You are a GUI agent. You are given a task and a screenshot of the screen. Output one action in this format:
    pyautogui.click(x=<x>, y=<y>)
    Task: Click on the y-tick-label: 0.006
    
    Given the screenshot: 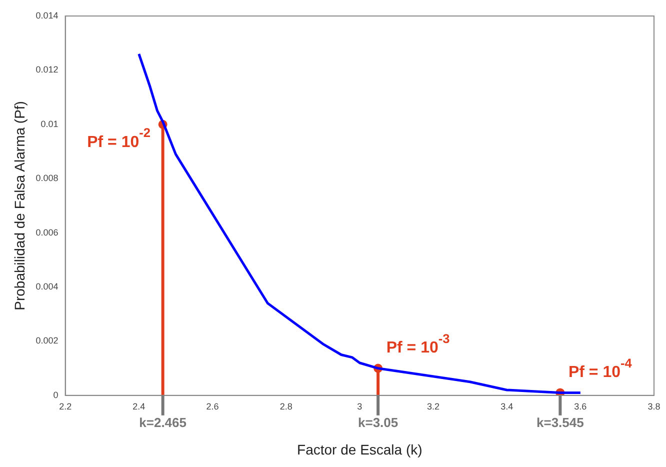 What is the action you would take?
    pyautogui.click(x=47, y=232)
    